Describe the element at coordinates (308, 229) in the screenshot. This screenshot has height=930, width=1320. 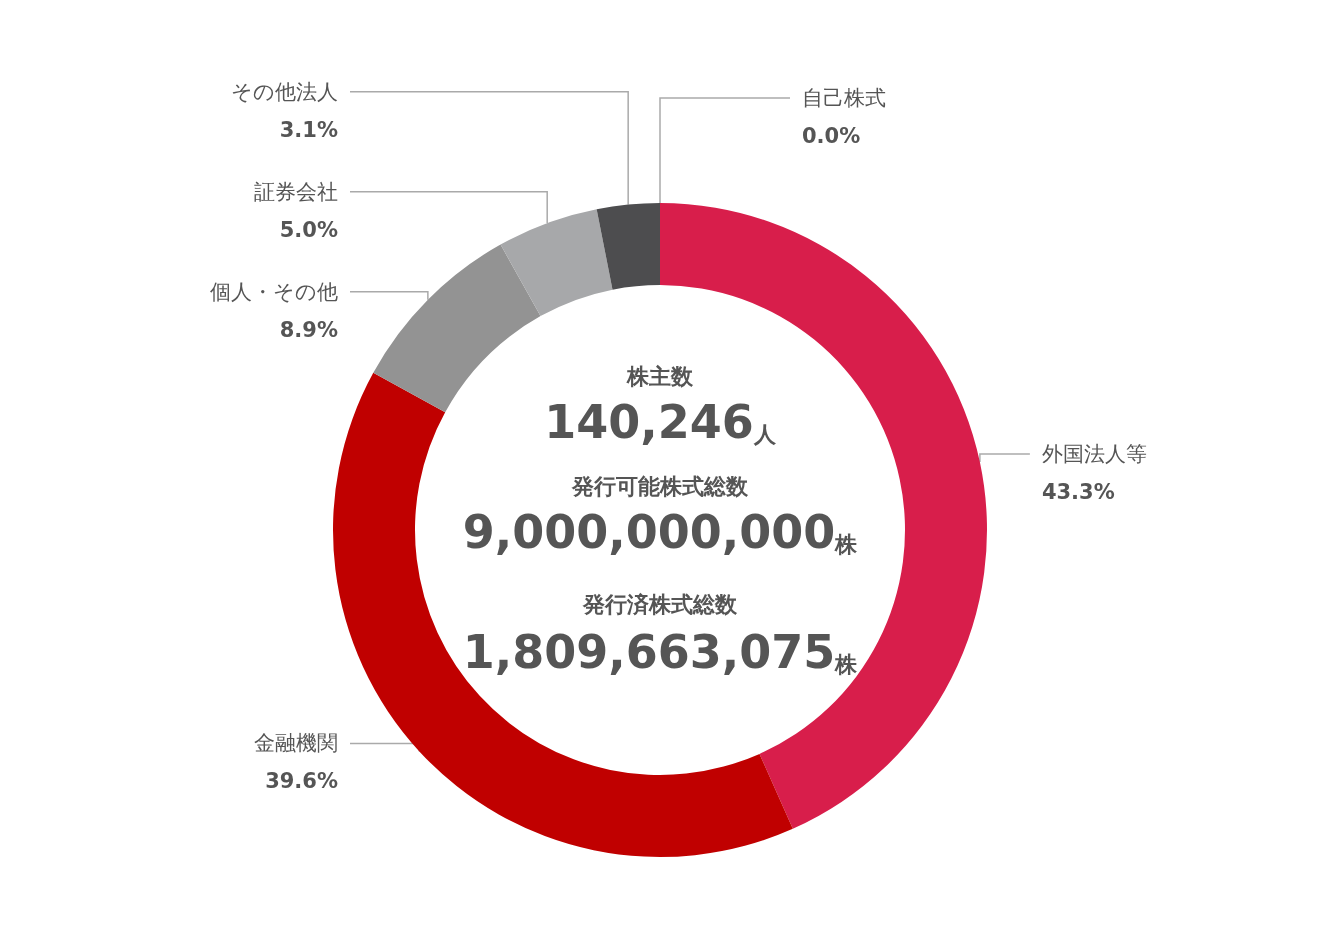
I see `data-label: 5.0%` at that location.